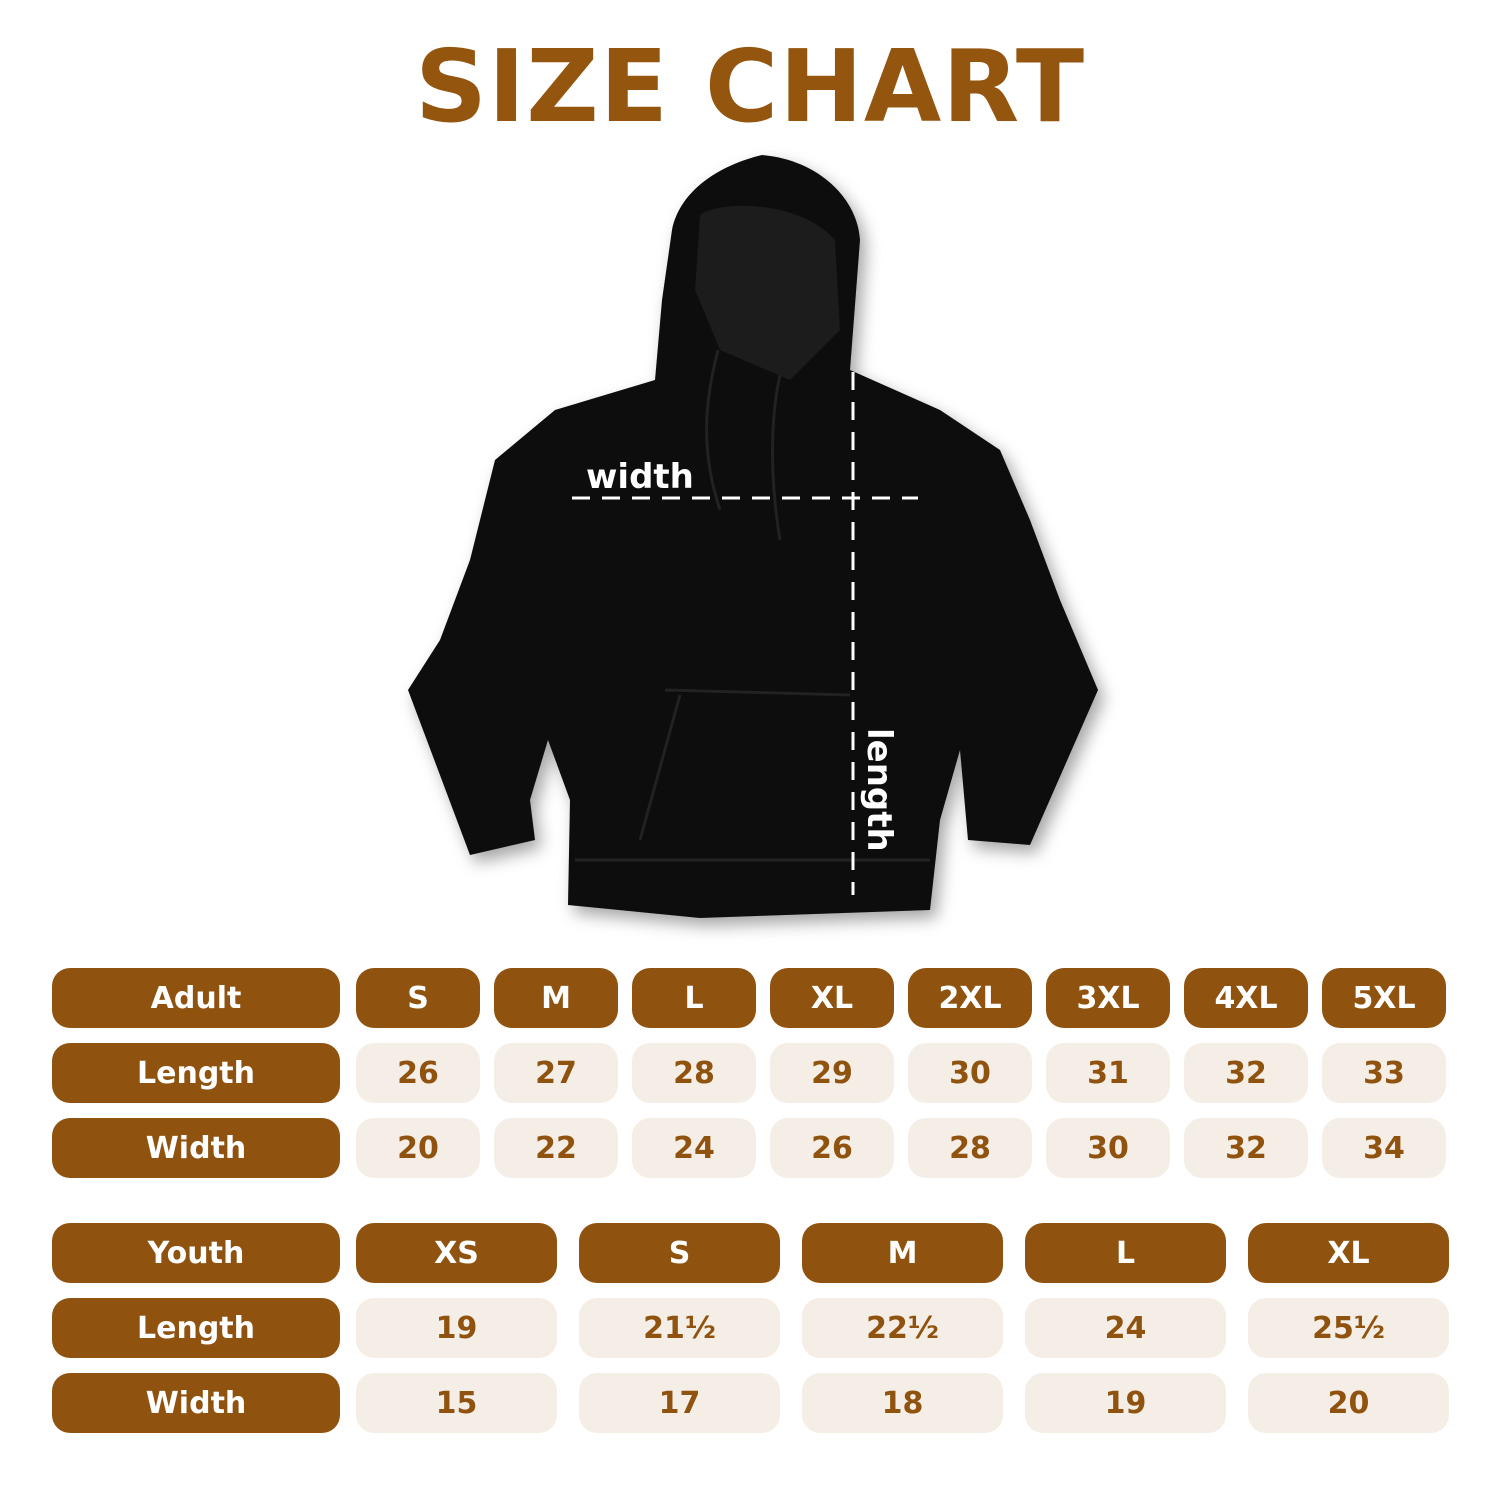  I want to click on adult-value-cell: 20, so click(418, 1148).